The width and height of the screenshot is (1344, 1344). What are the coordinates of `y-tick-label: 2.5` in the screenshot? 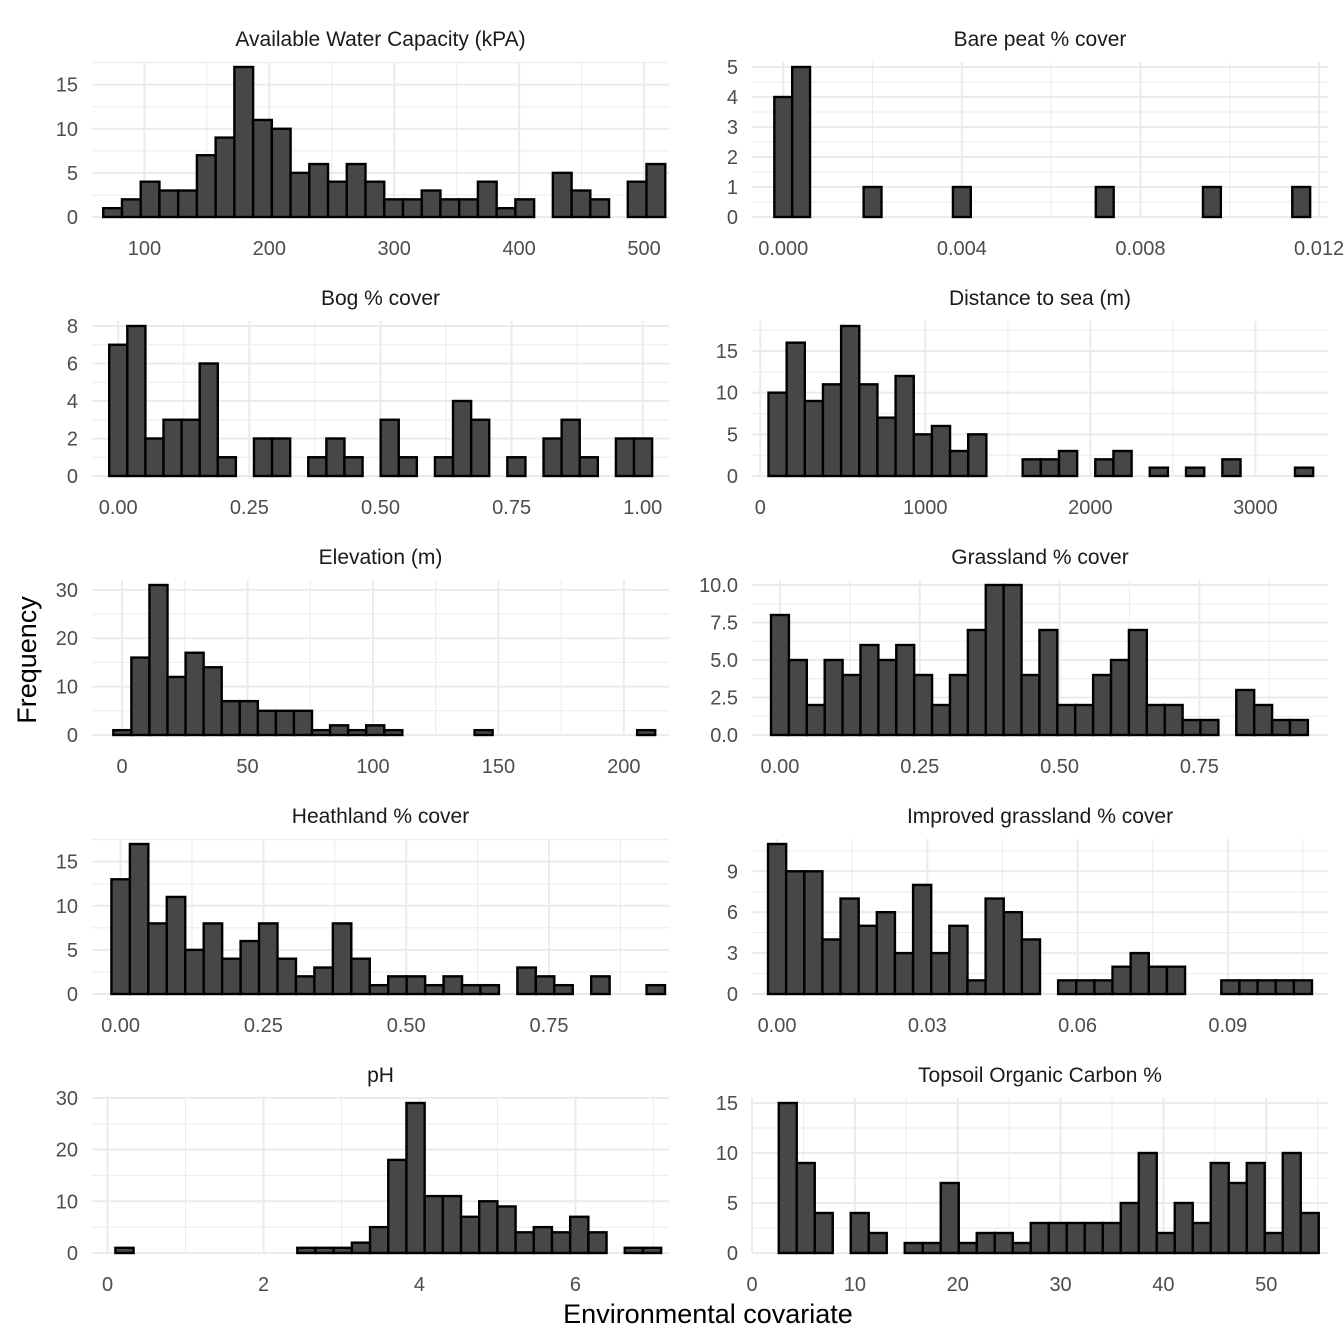 It's located at (724, 699).